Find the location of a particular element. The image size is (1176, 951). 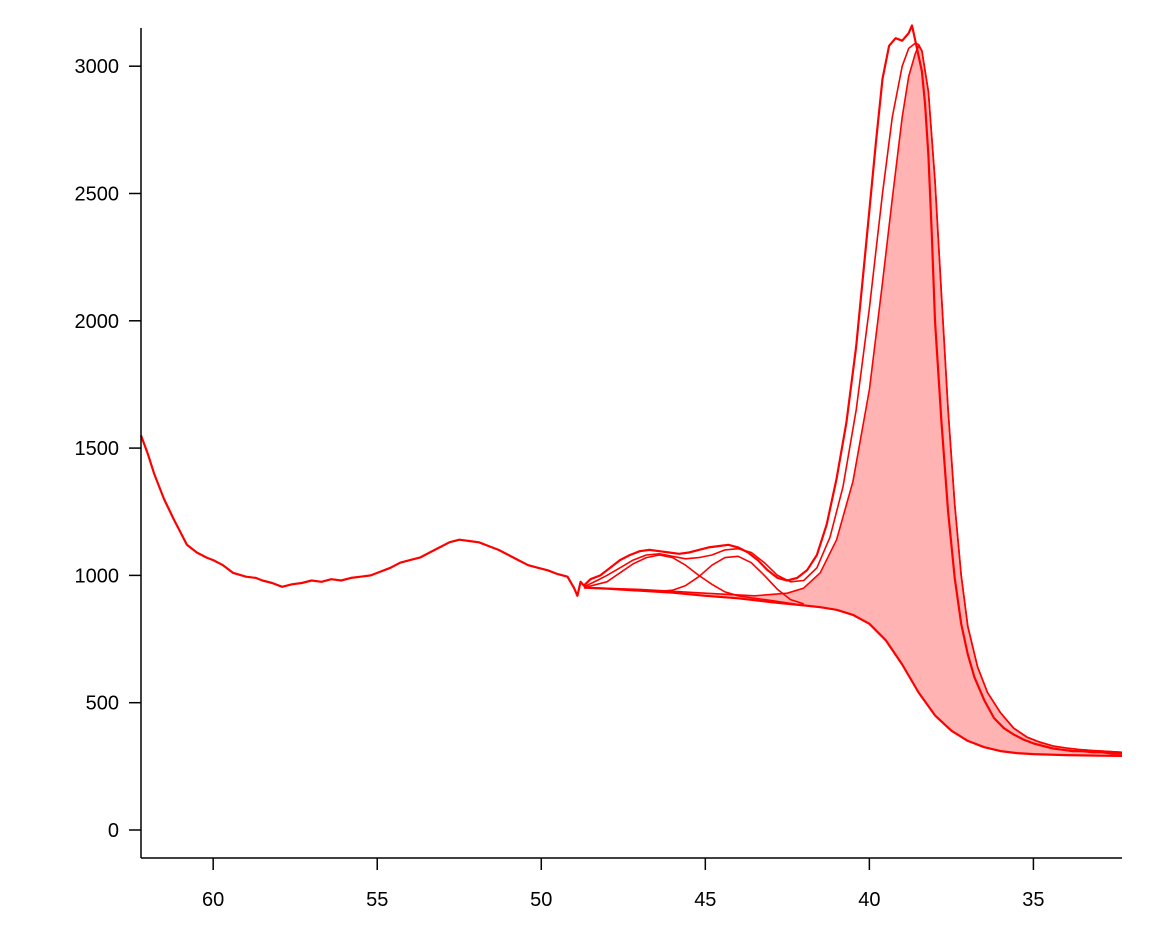

component-peak-2-line is located at coordinates (730, 580).